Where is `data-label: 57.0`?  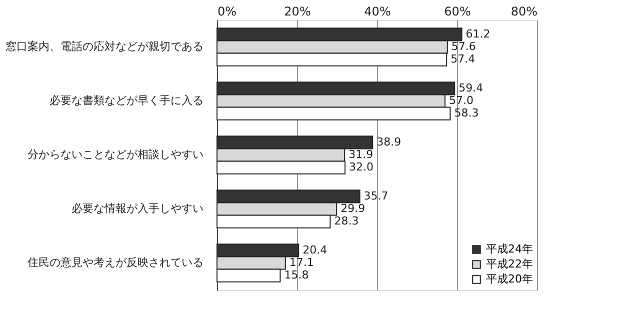
data-label: 57.0 is located at coordinates (461, 100).